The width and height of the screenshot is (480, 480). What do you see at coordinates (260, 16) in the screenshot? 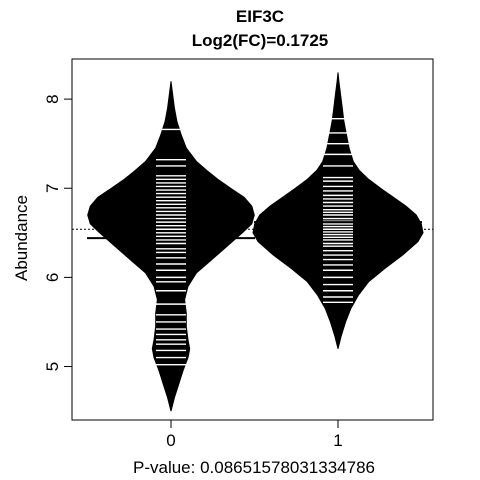
I see `chart-title: EIF3C` at bounding box center [260, 16].